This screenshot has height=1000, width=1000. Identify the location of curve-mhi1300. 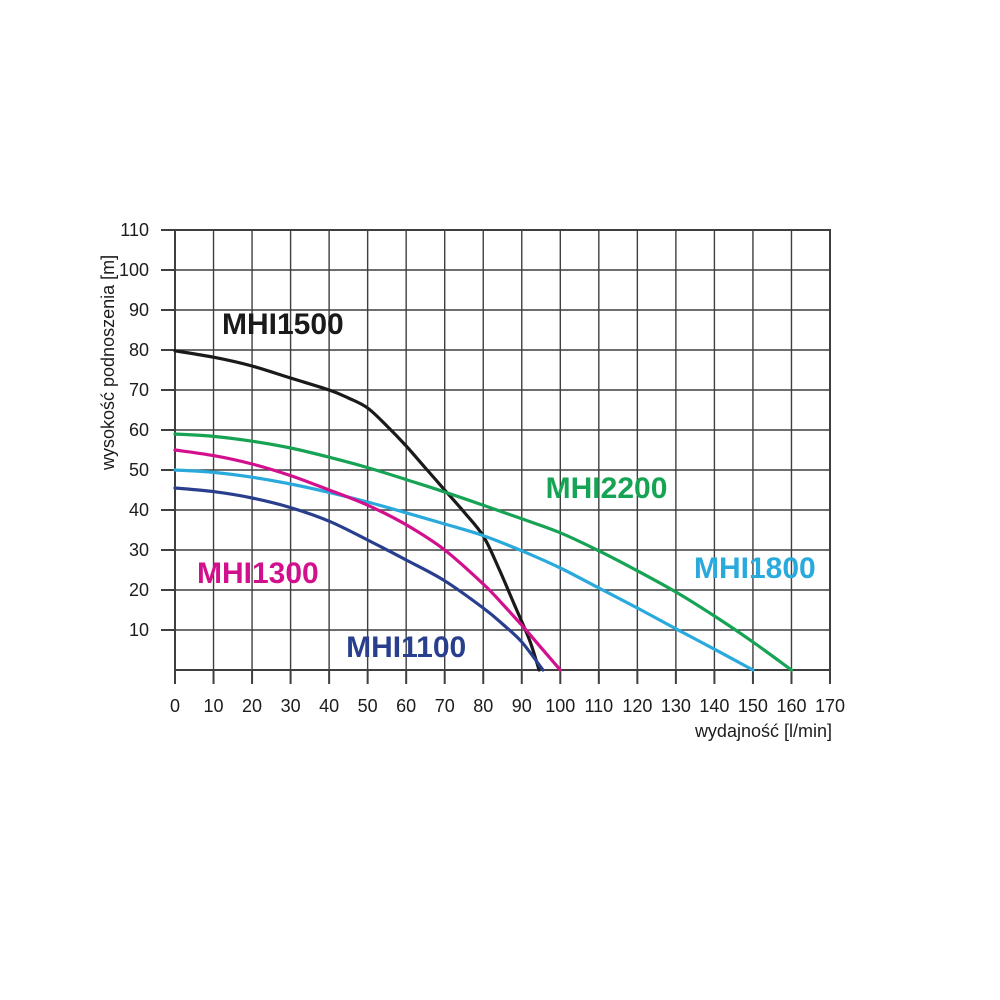
(367, 560).